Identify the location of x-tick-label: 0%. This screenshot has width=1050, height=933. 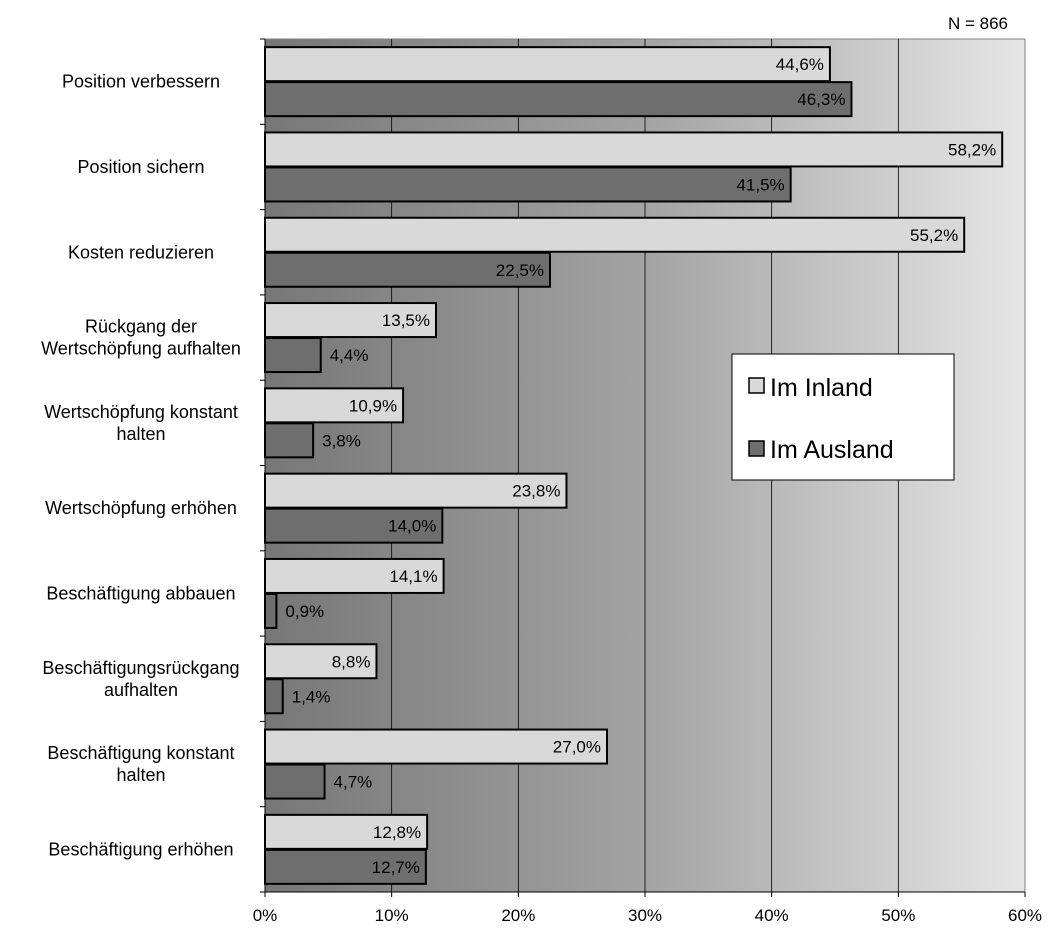
(265, 915).